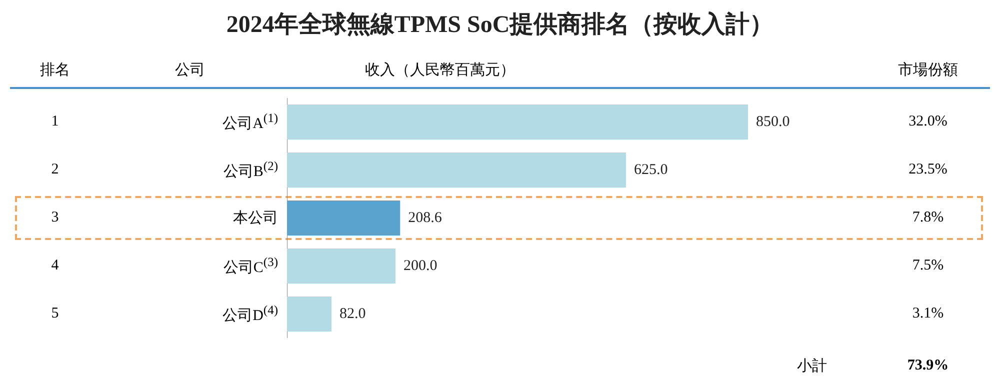 This screenshot has width=1000, height=383. What do you see at coordinates (773, 122) in the screenshot?
I see `data-label: 850.0` at bounding box center [773, 122].